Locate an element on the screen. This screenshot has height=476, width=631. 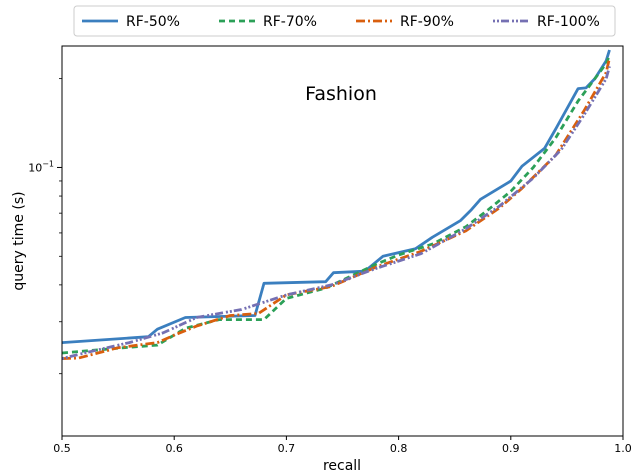
x-tick-label: 0.6 is located at coordinates (174, 448).